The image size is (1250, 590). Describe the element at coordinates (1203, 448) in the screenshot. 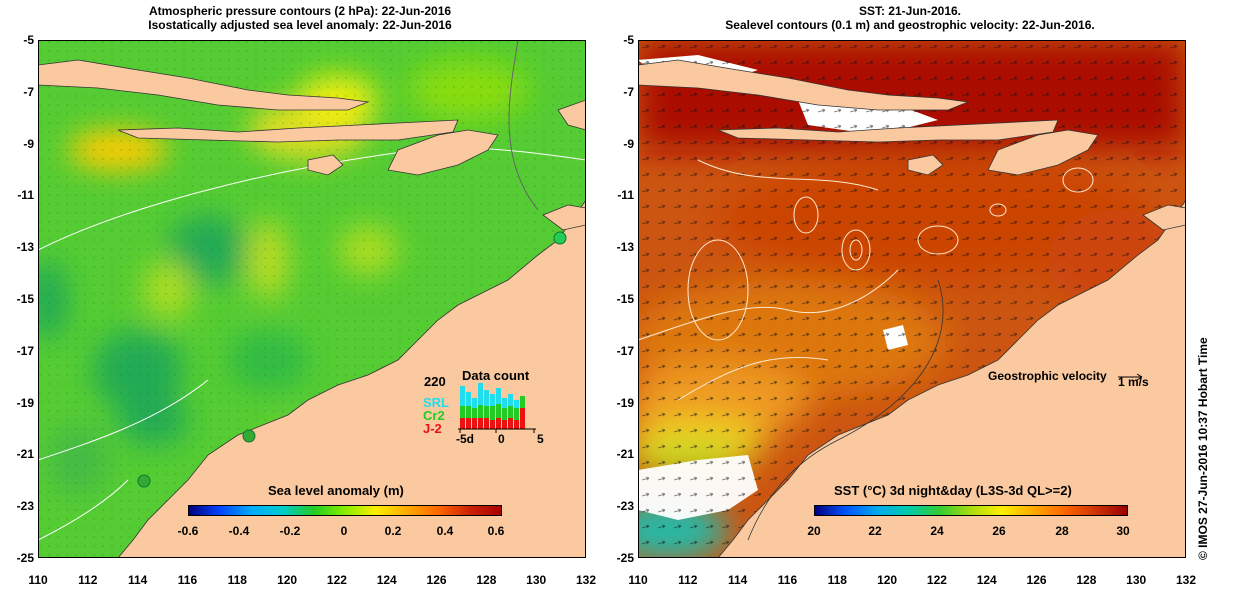

I see `imos-credit: © IMOS 27-Jun-2016 10:37 Hobart Time` at that location.